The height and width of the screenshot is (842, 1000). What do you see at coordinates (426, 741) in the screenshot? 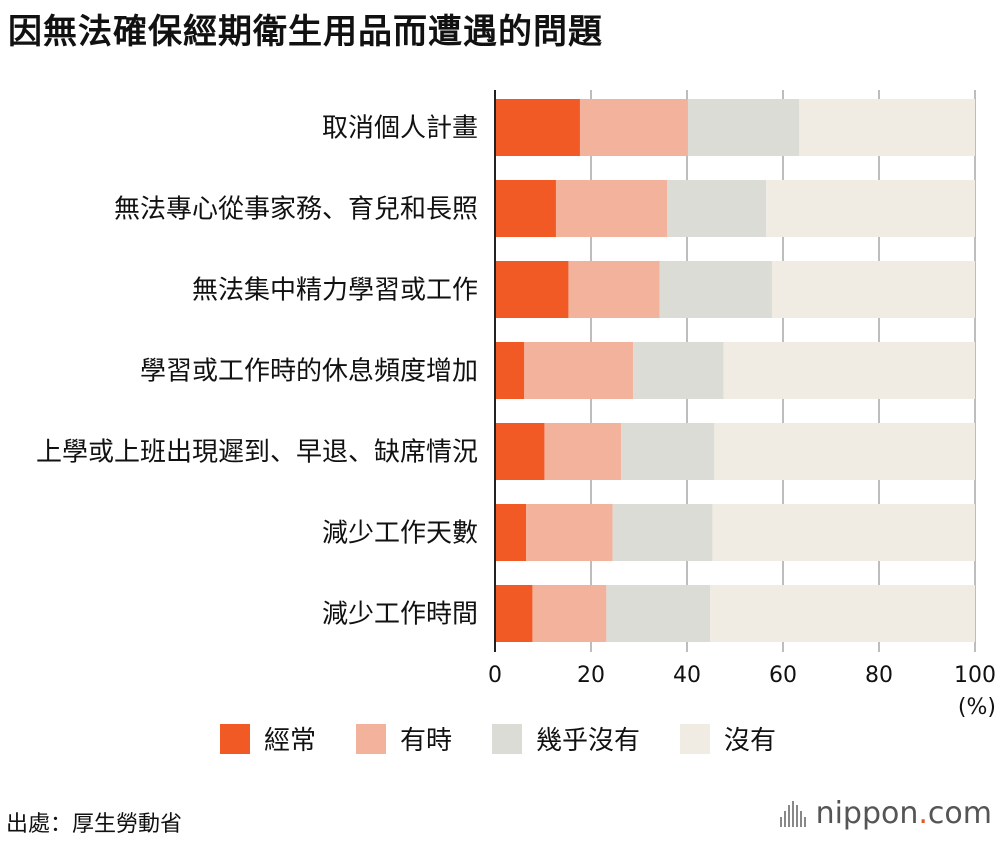
I see `legend-label: 有時` at bounding box center [426, 741].